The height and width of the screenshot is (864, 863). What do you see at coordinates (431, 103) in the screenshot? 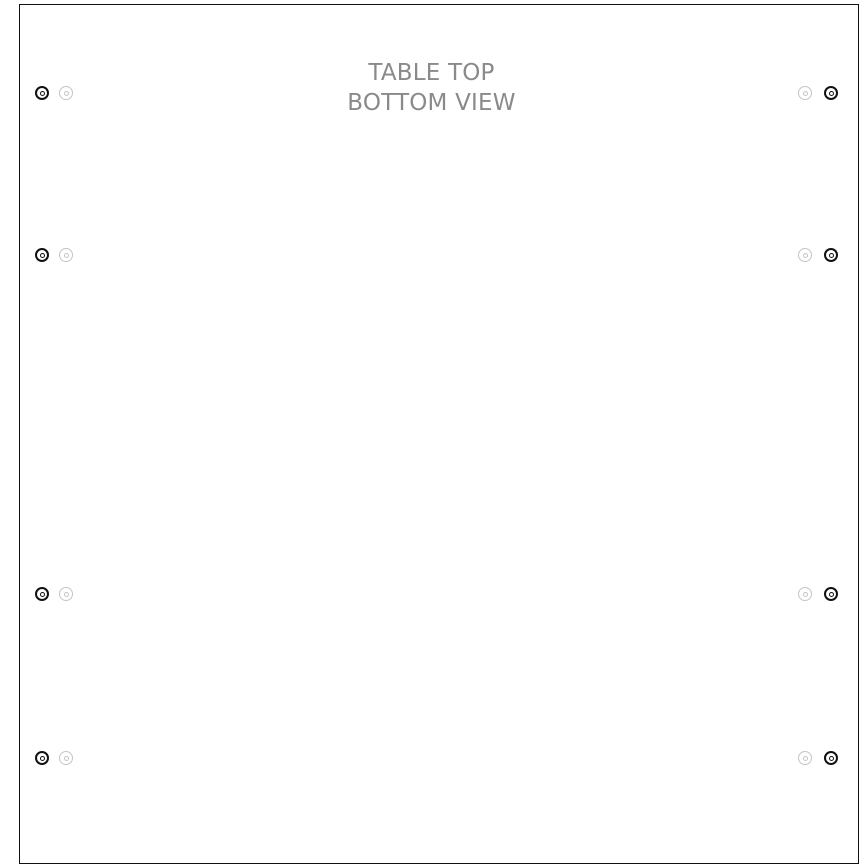
I see `title-line-2: BOTTOM VIEW` at bounding box center [431, 103].